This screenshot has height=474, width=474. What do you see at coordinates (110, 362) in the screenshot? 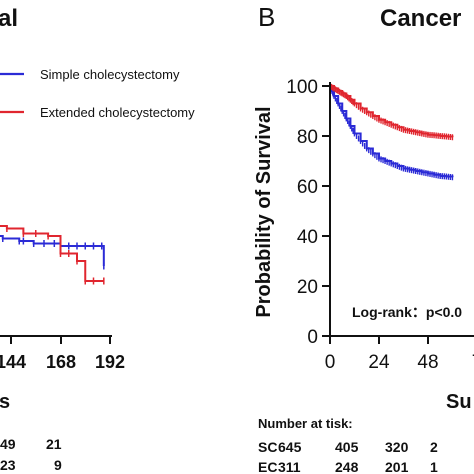
I see `panel-a-x-tick-label: 192` at bounding box center [110, 362].